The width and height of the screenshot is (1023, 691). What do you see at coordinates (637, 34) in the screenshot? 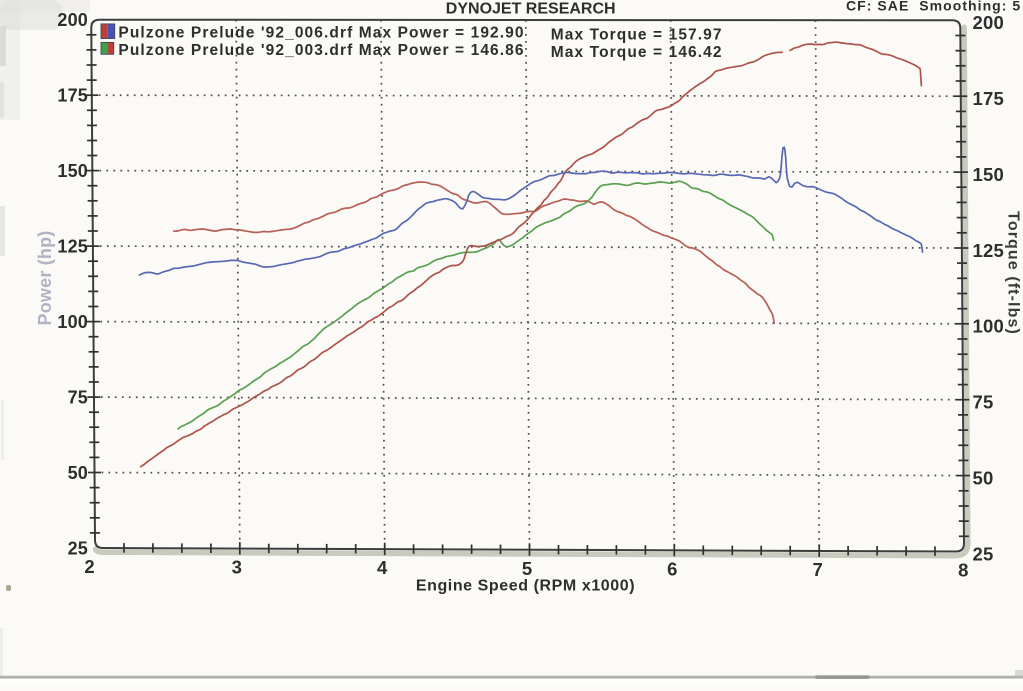
I see `svg-text: Max Torque = 157.97` at bounding box center [637, 34].